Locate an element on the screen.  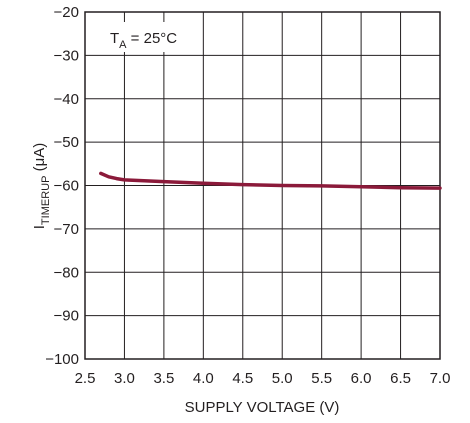
y-tick-label: −20 is located at coordinates (66, 12).